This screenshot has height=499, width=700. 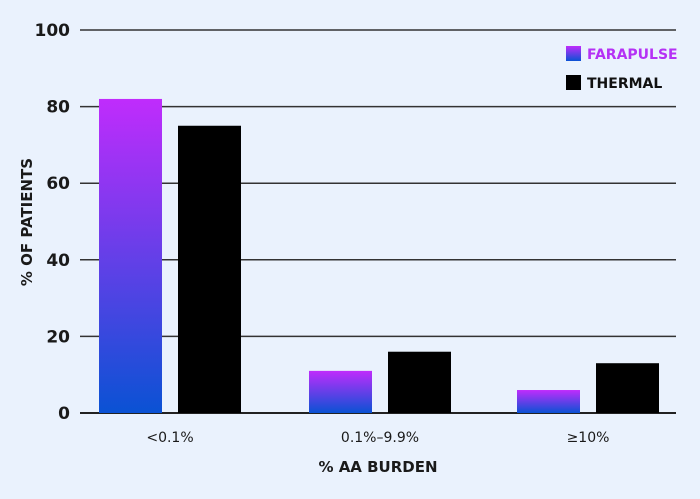 I want to click on x-axis-label: % AA BURDEN, so click(x=377, y=467).